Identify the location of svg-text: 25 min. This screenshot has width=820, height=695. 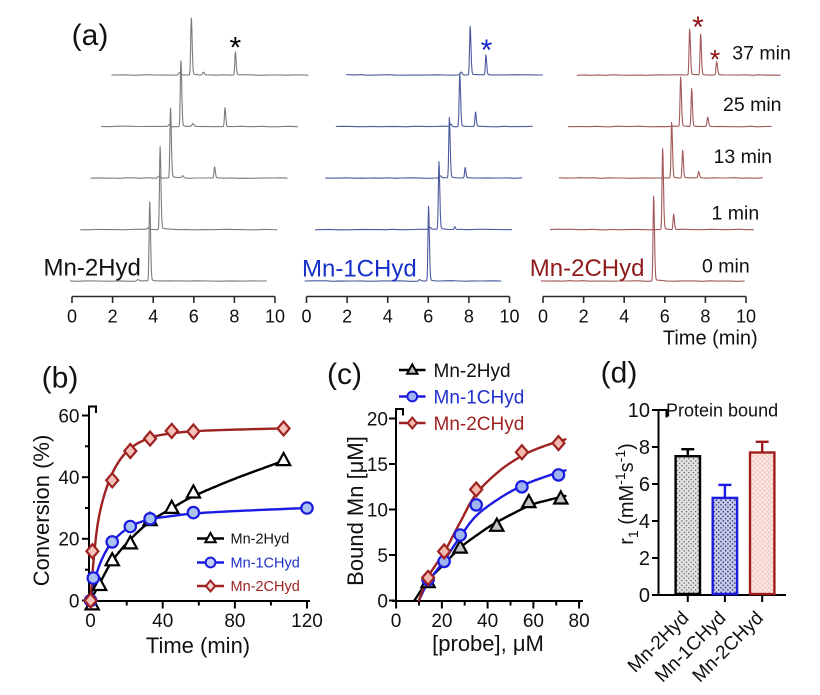
(752, 105).